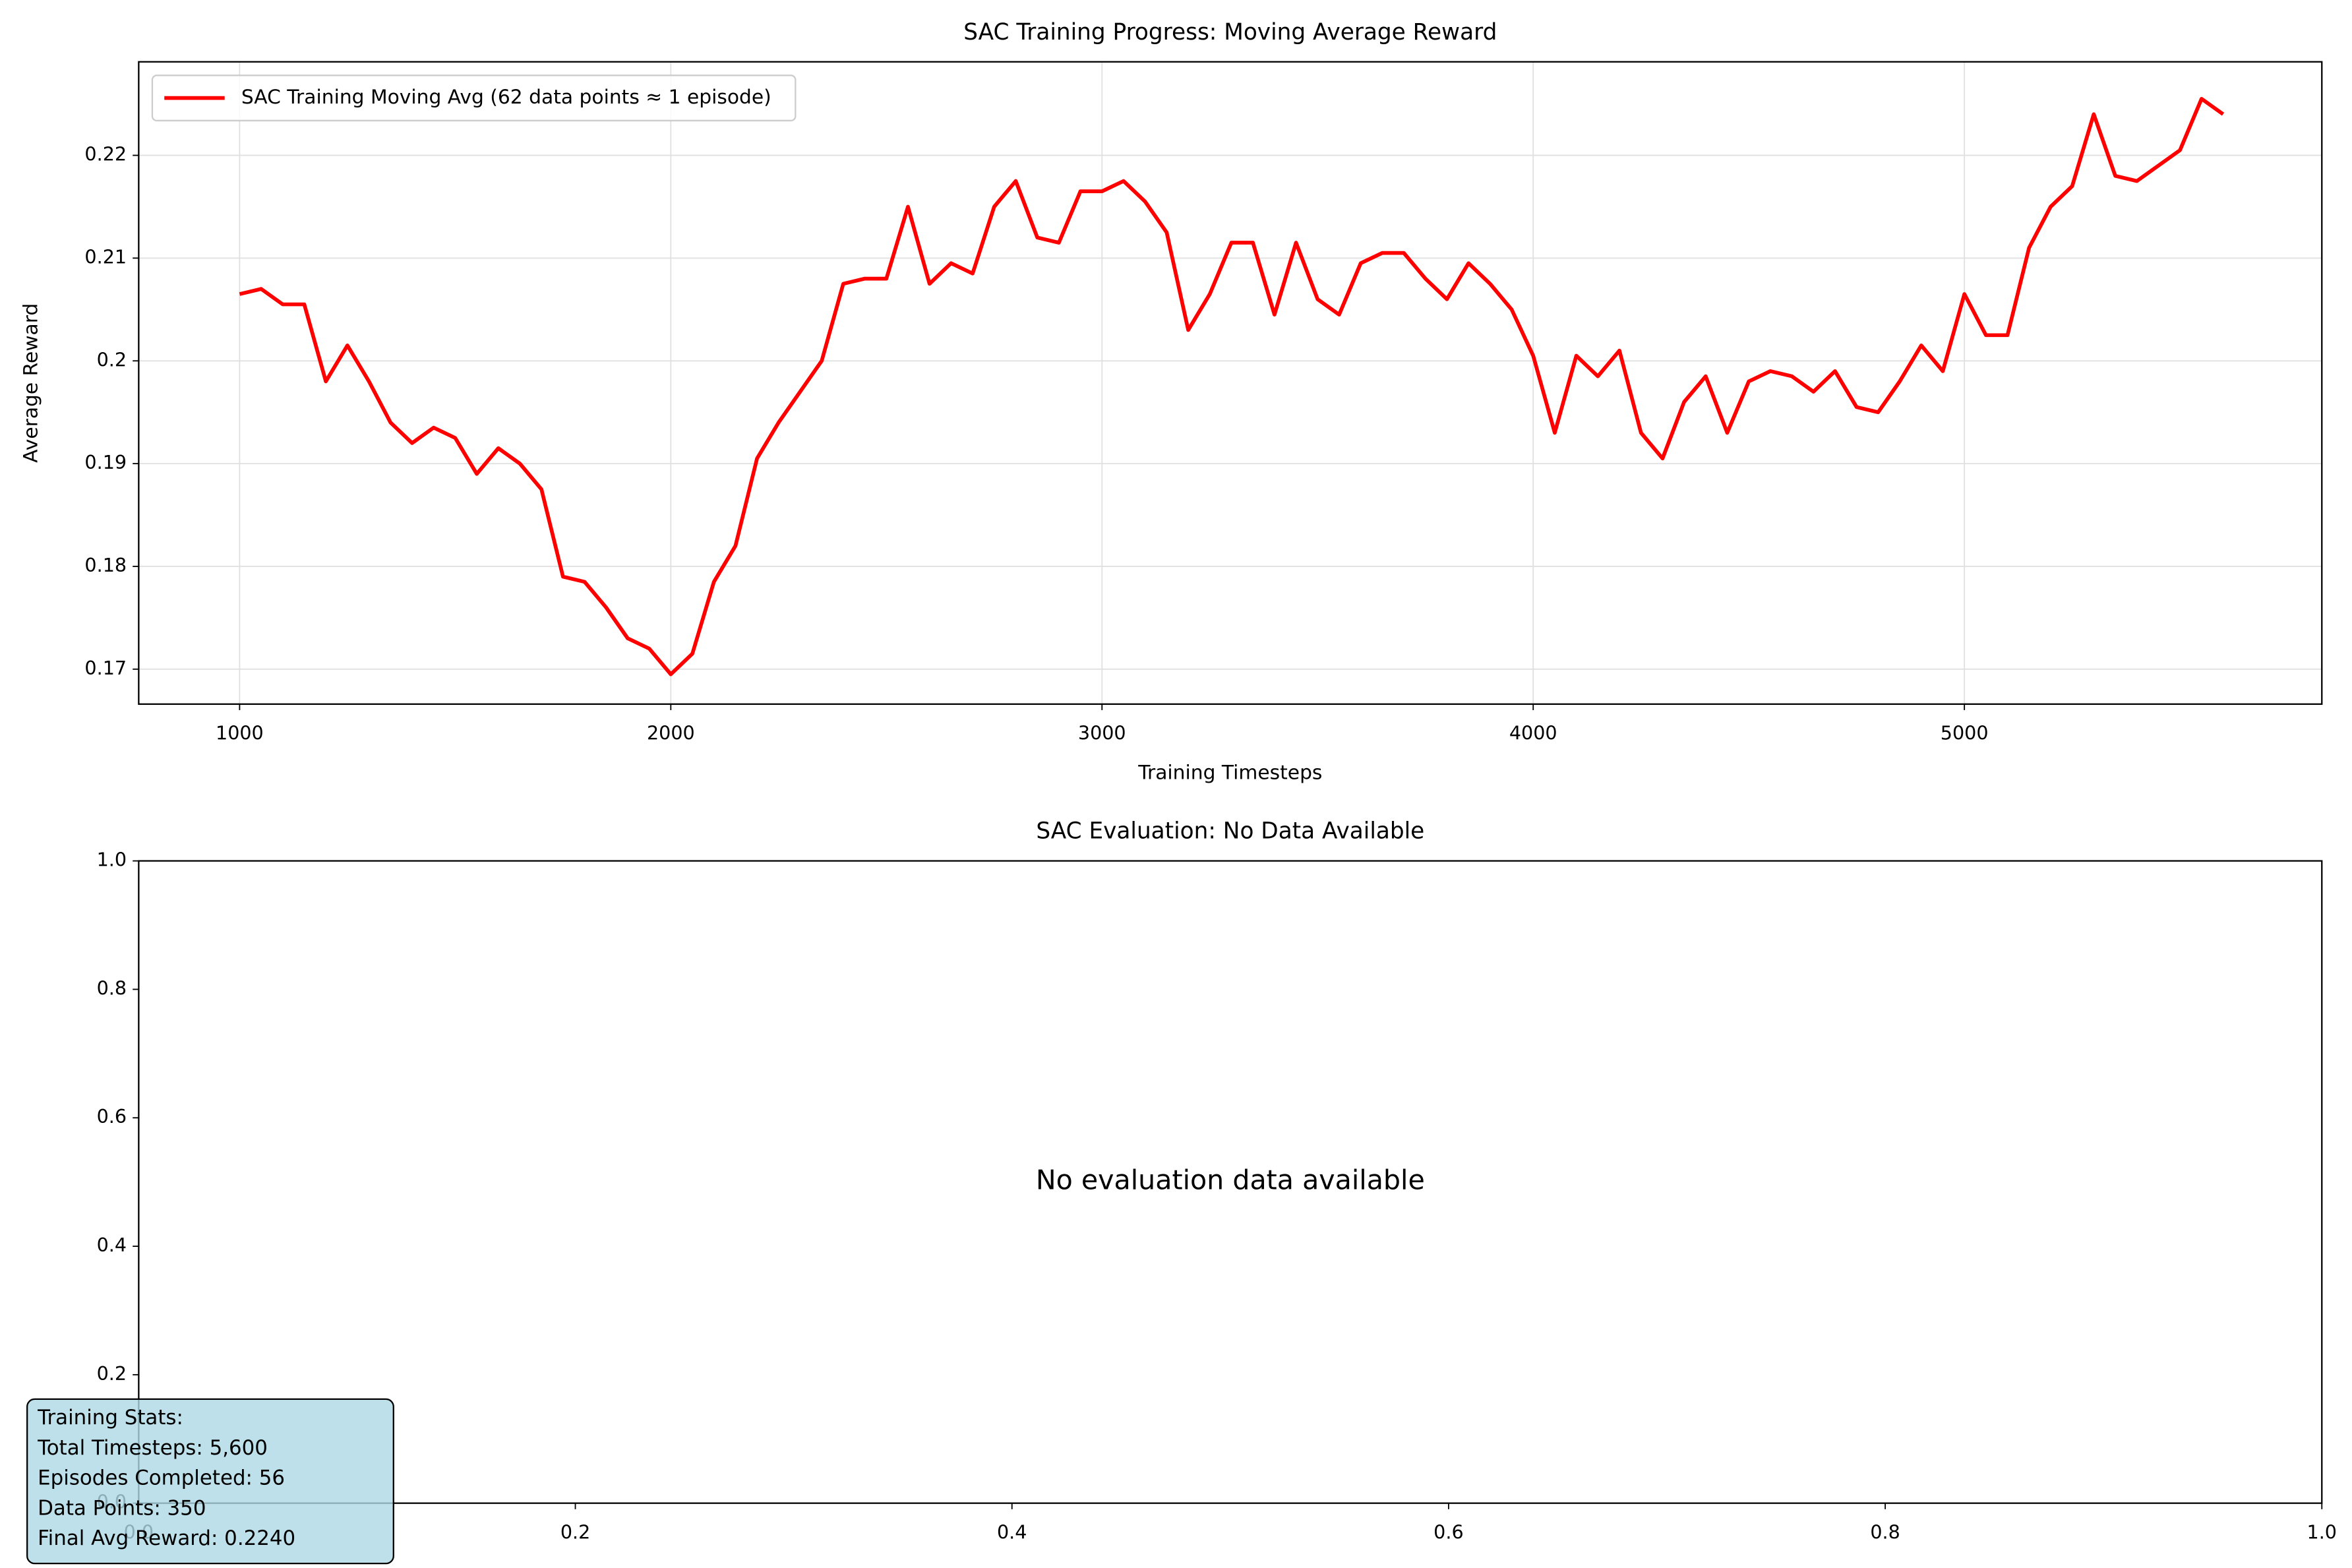  What do you see at coordinates (240, 733) in the screenshot?
I see `x-tick-label: 1000` at bounding box center [240, 733].